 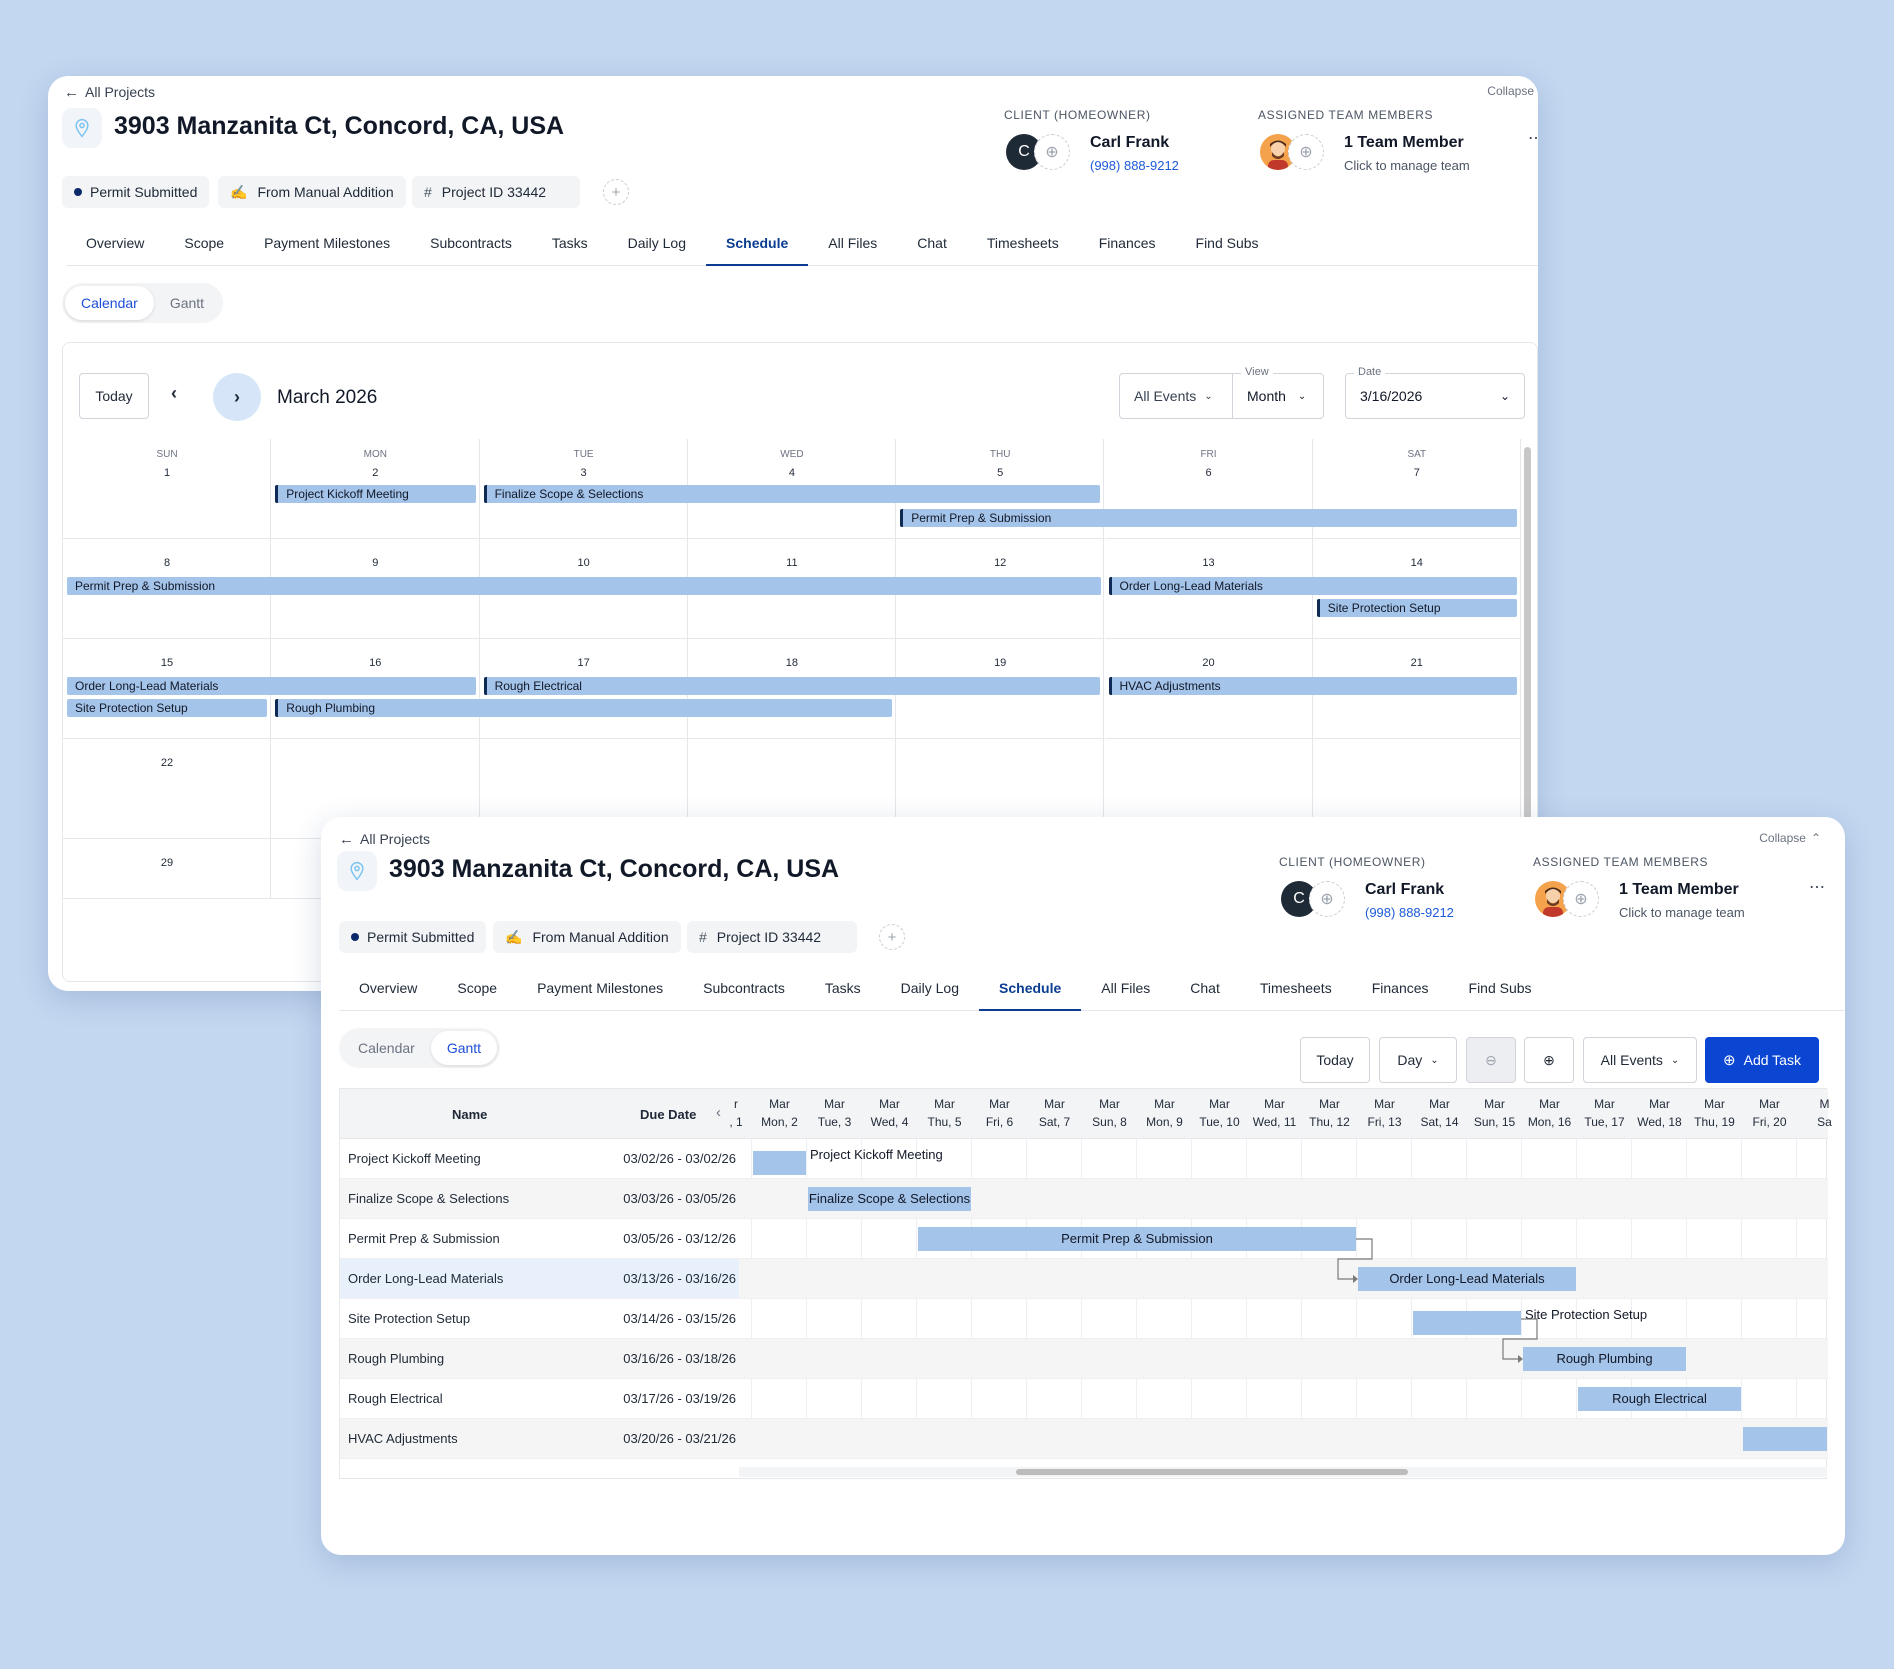 What do you see at coordinates (668, 1114) in the screenshot?
I see `column-header-due-date: Due Date` at bounding box center [668, 1114].